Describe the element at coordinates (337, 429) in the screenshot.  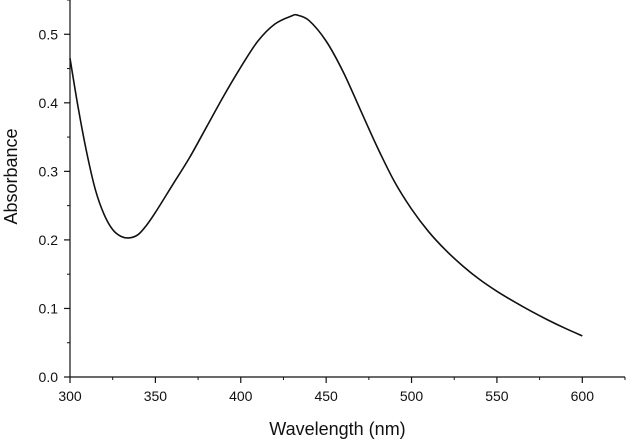
I see `x-axis-title: Wavelength (nm)` at that location.